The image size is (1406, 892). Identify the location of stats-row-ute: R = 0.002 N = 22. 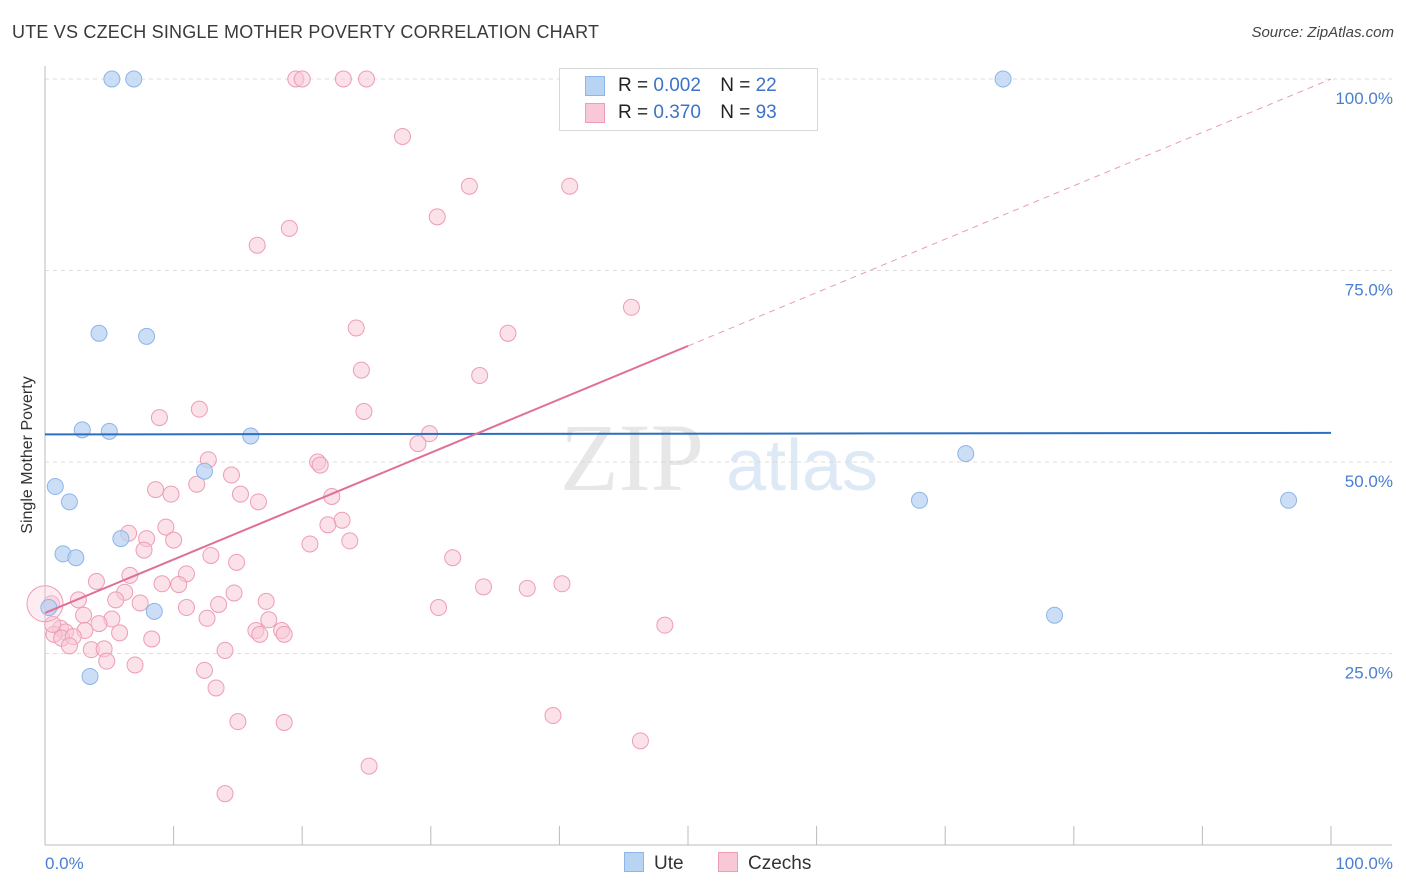
(681, 86).